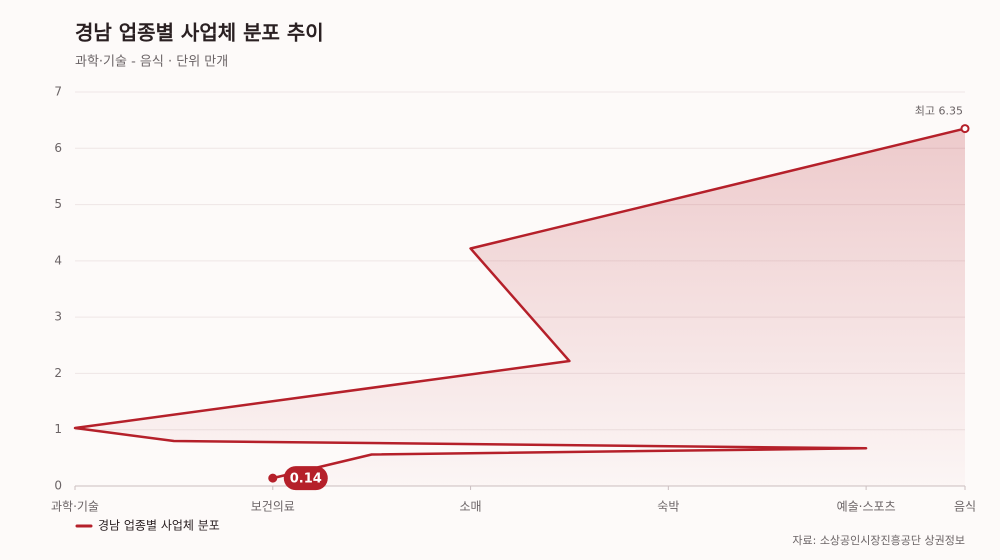 The width and height of the screenshot is (1000, 560). What do you see at coordinates (273, 507) in the screenshot?
I see `x-tick-label: 보건의료` at bounding box center [273, 507].